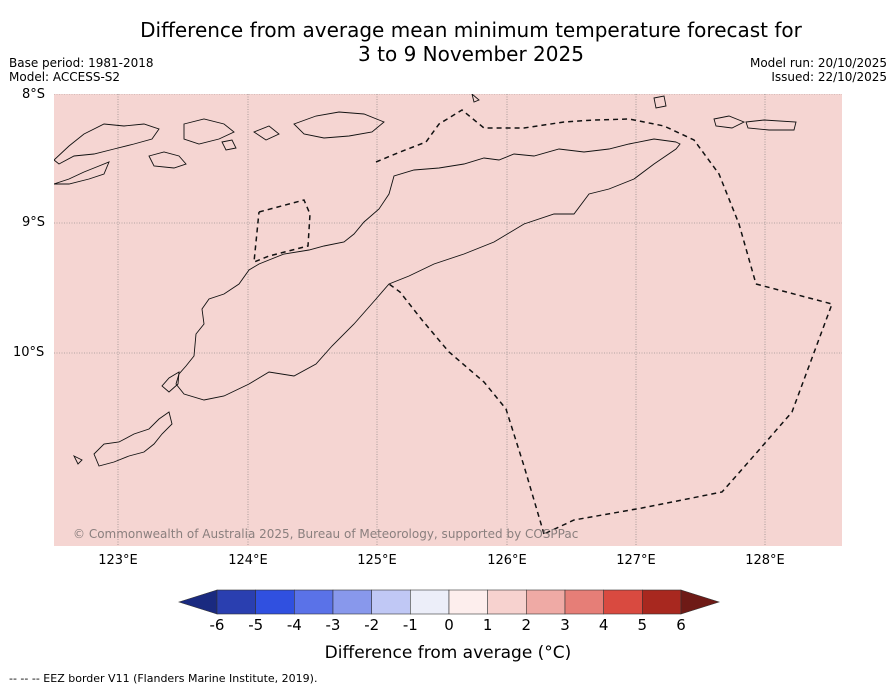  Describe the element at coordinates (333, 625) in the screenshot. I see `colorbar-tick: -3` at that location.